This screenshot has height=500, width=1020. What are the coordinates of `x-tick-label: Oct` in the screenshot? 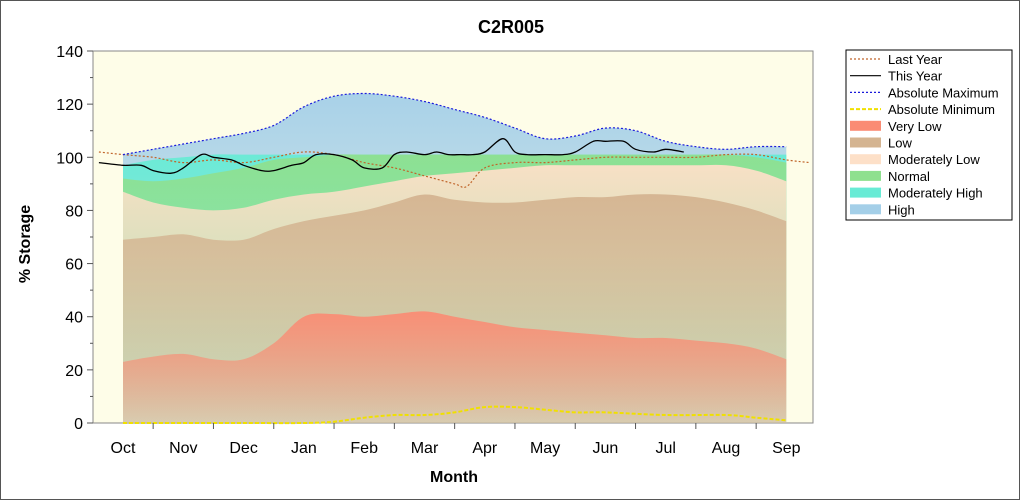 It's located at (123, 448).